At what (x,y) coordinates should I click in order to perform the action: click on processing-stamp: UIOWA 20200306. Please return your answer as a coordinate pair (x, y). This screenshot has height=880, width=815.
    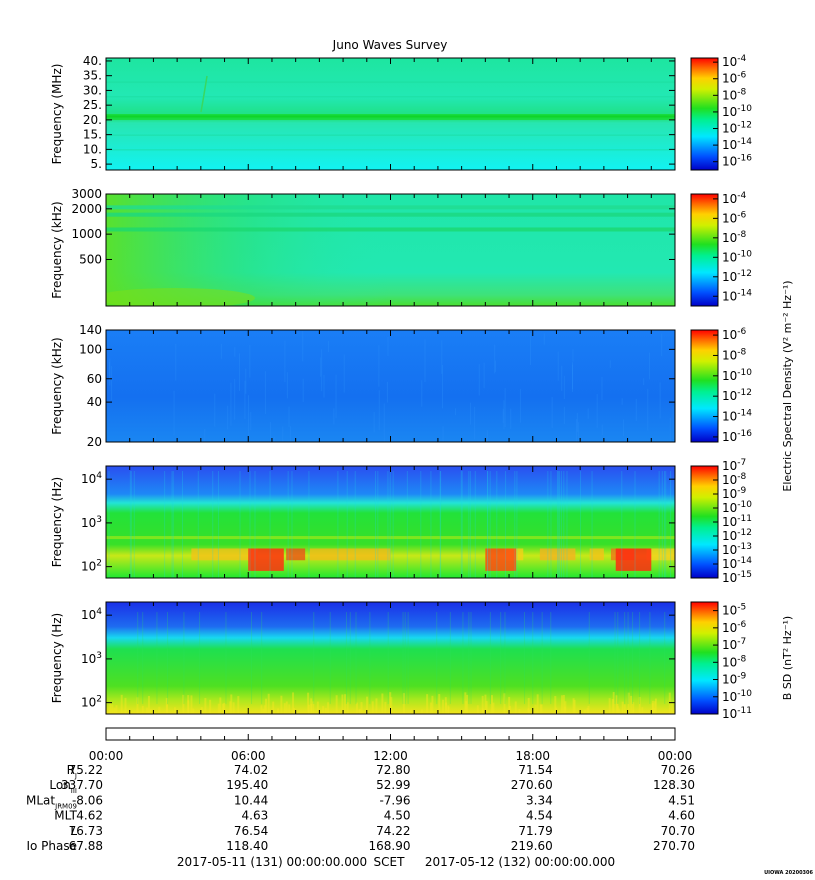
    Looking at the image, I should click on (788, 873).